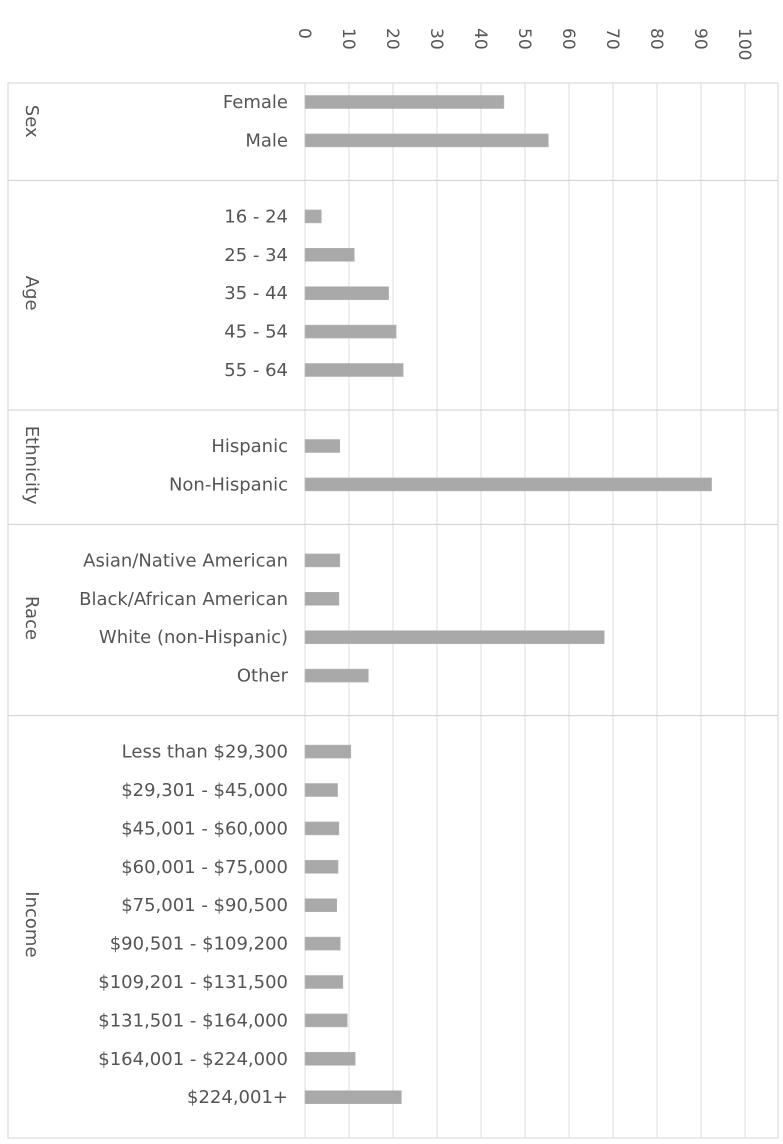 This screenshot has width=783, height=1144. I want to click on x-tick-label: 20, so click(392, 39).